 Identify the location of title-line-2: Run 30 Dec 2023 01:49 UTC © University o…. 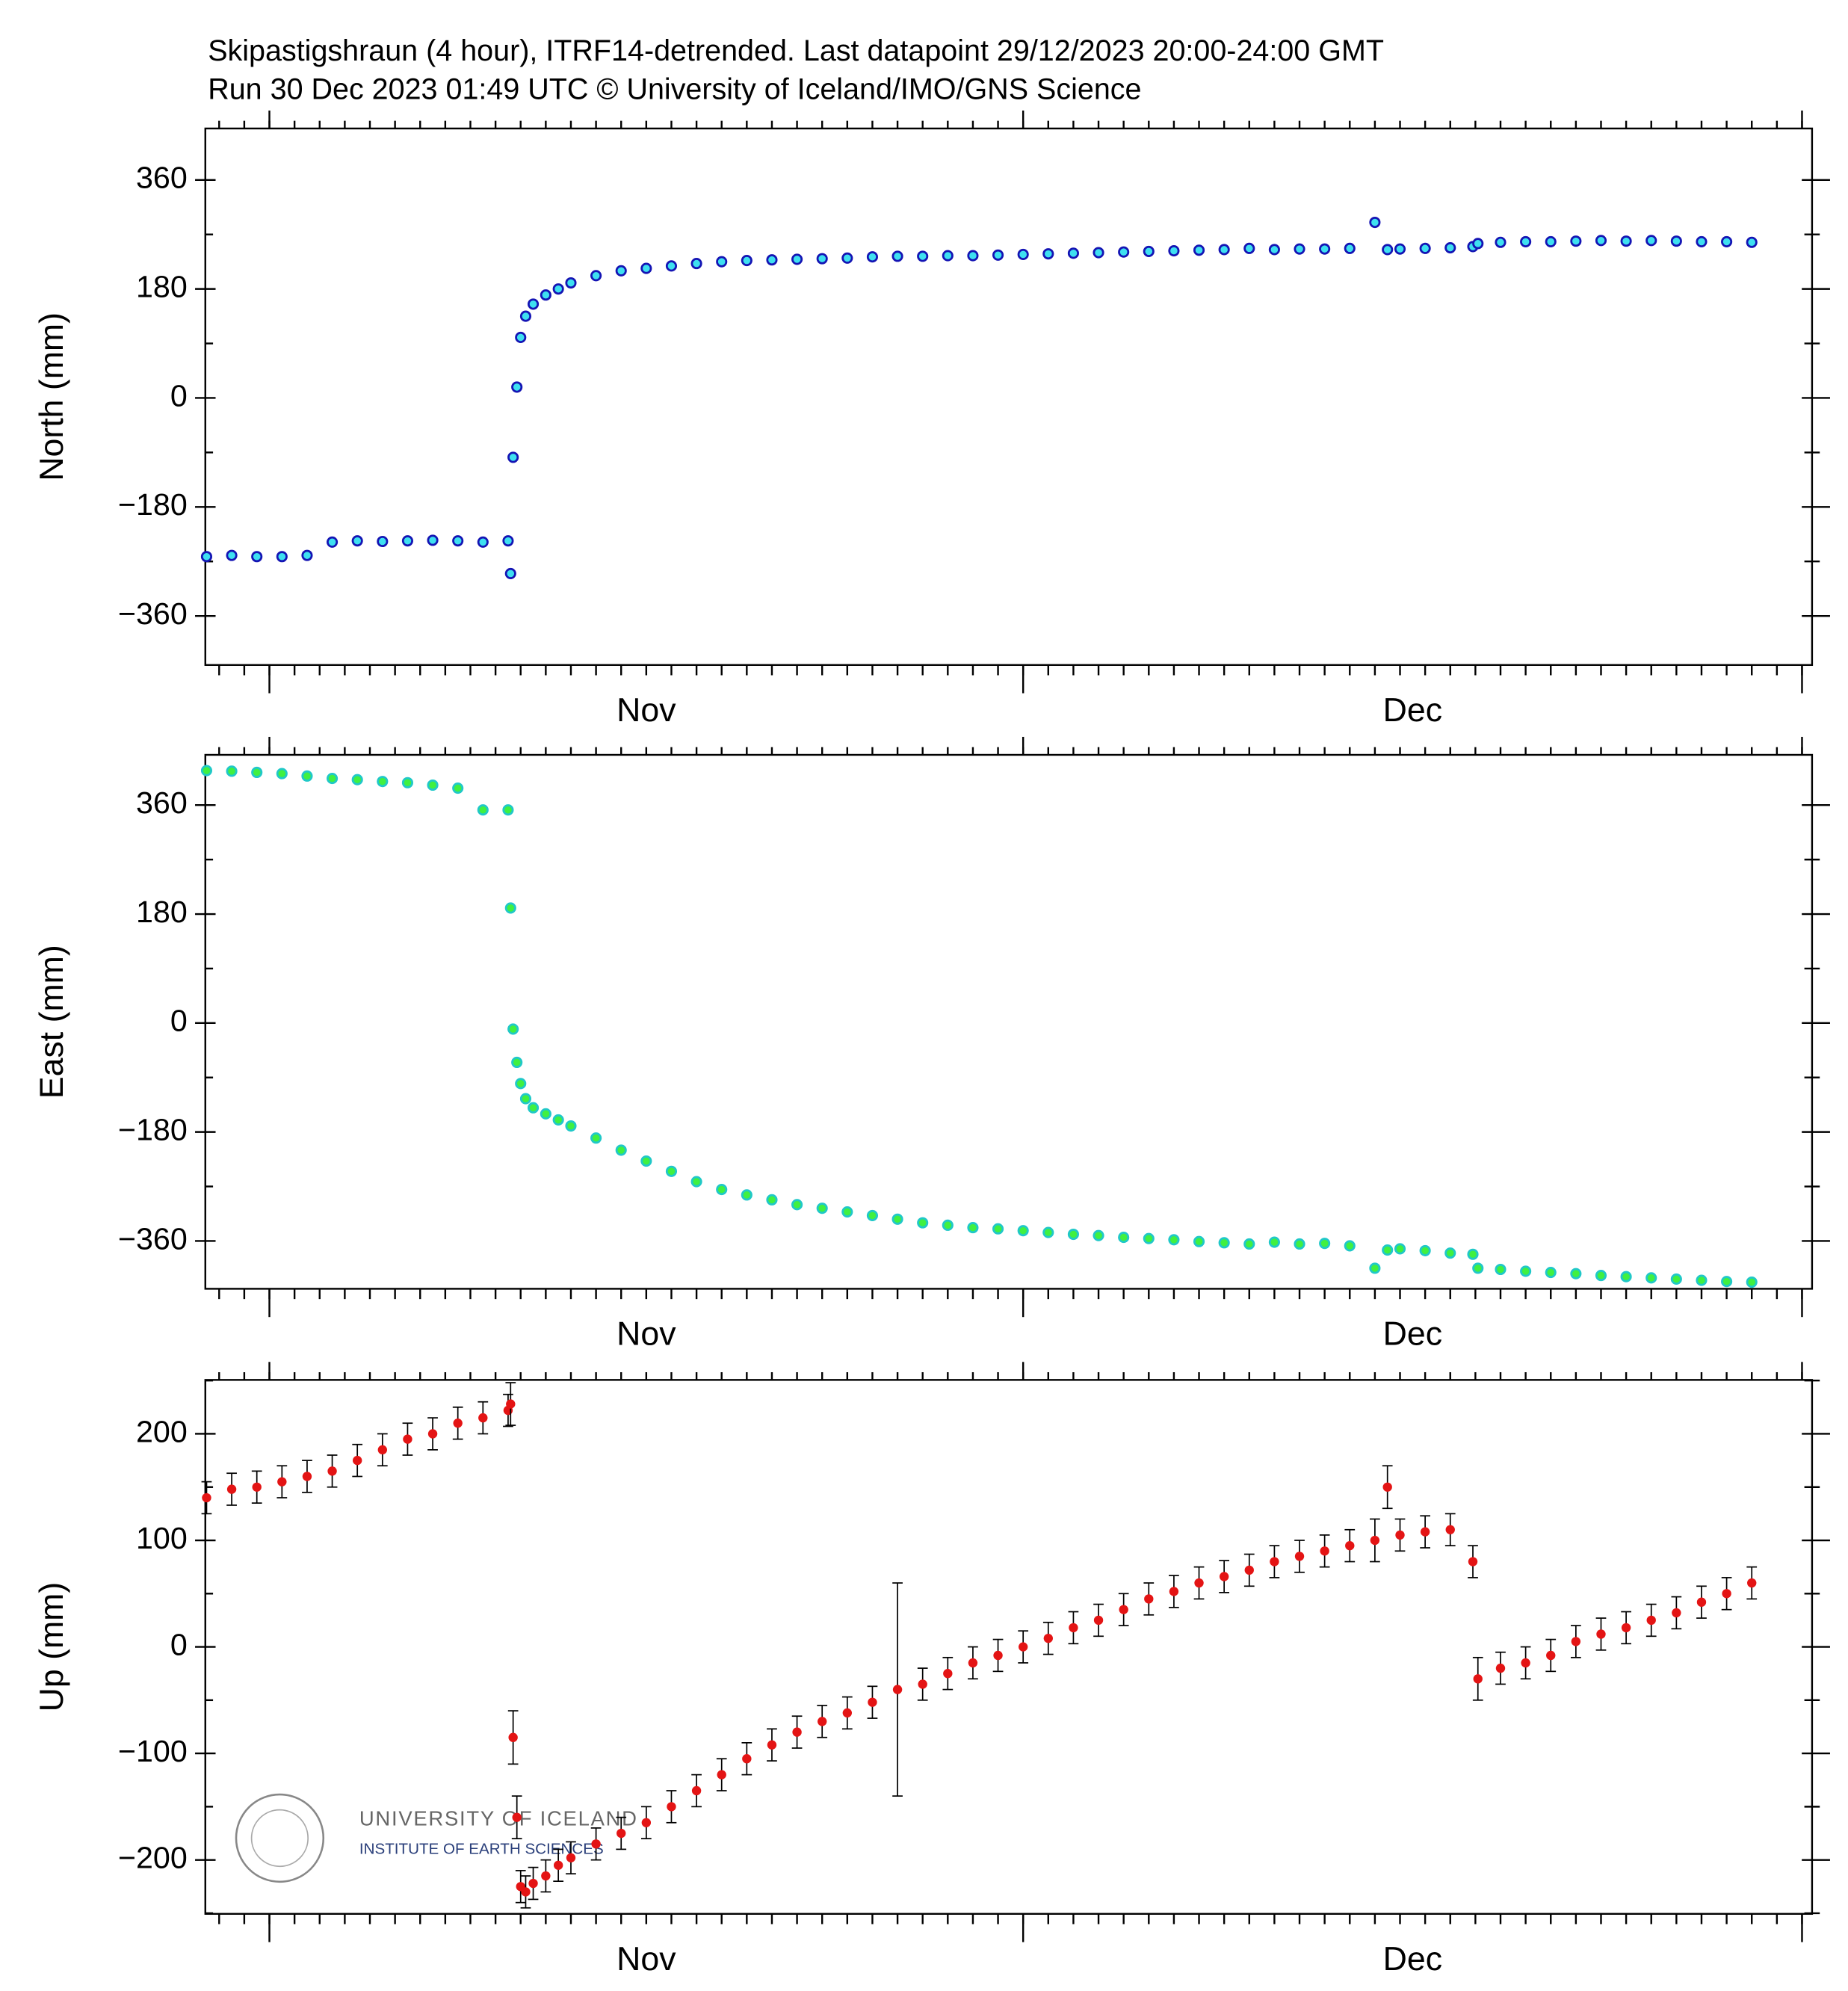
(674, 90).